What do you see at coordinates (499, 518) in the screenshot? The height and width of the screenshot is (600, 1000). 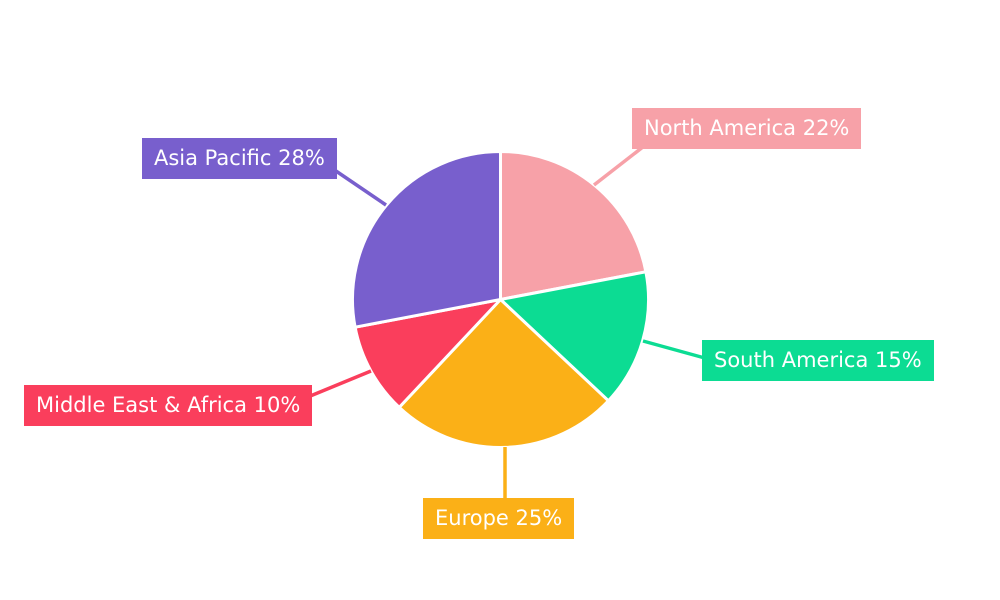 I see `callout-label-europe: Europe 25%` at bounding box center [499, 518].